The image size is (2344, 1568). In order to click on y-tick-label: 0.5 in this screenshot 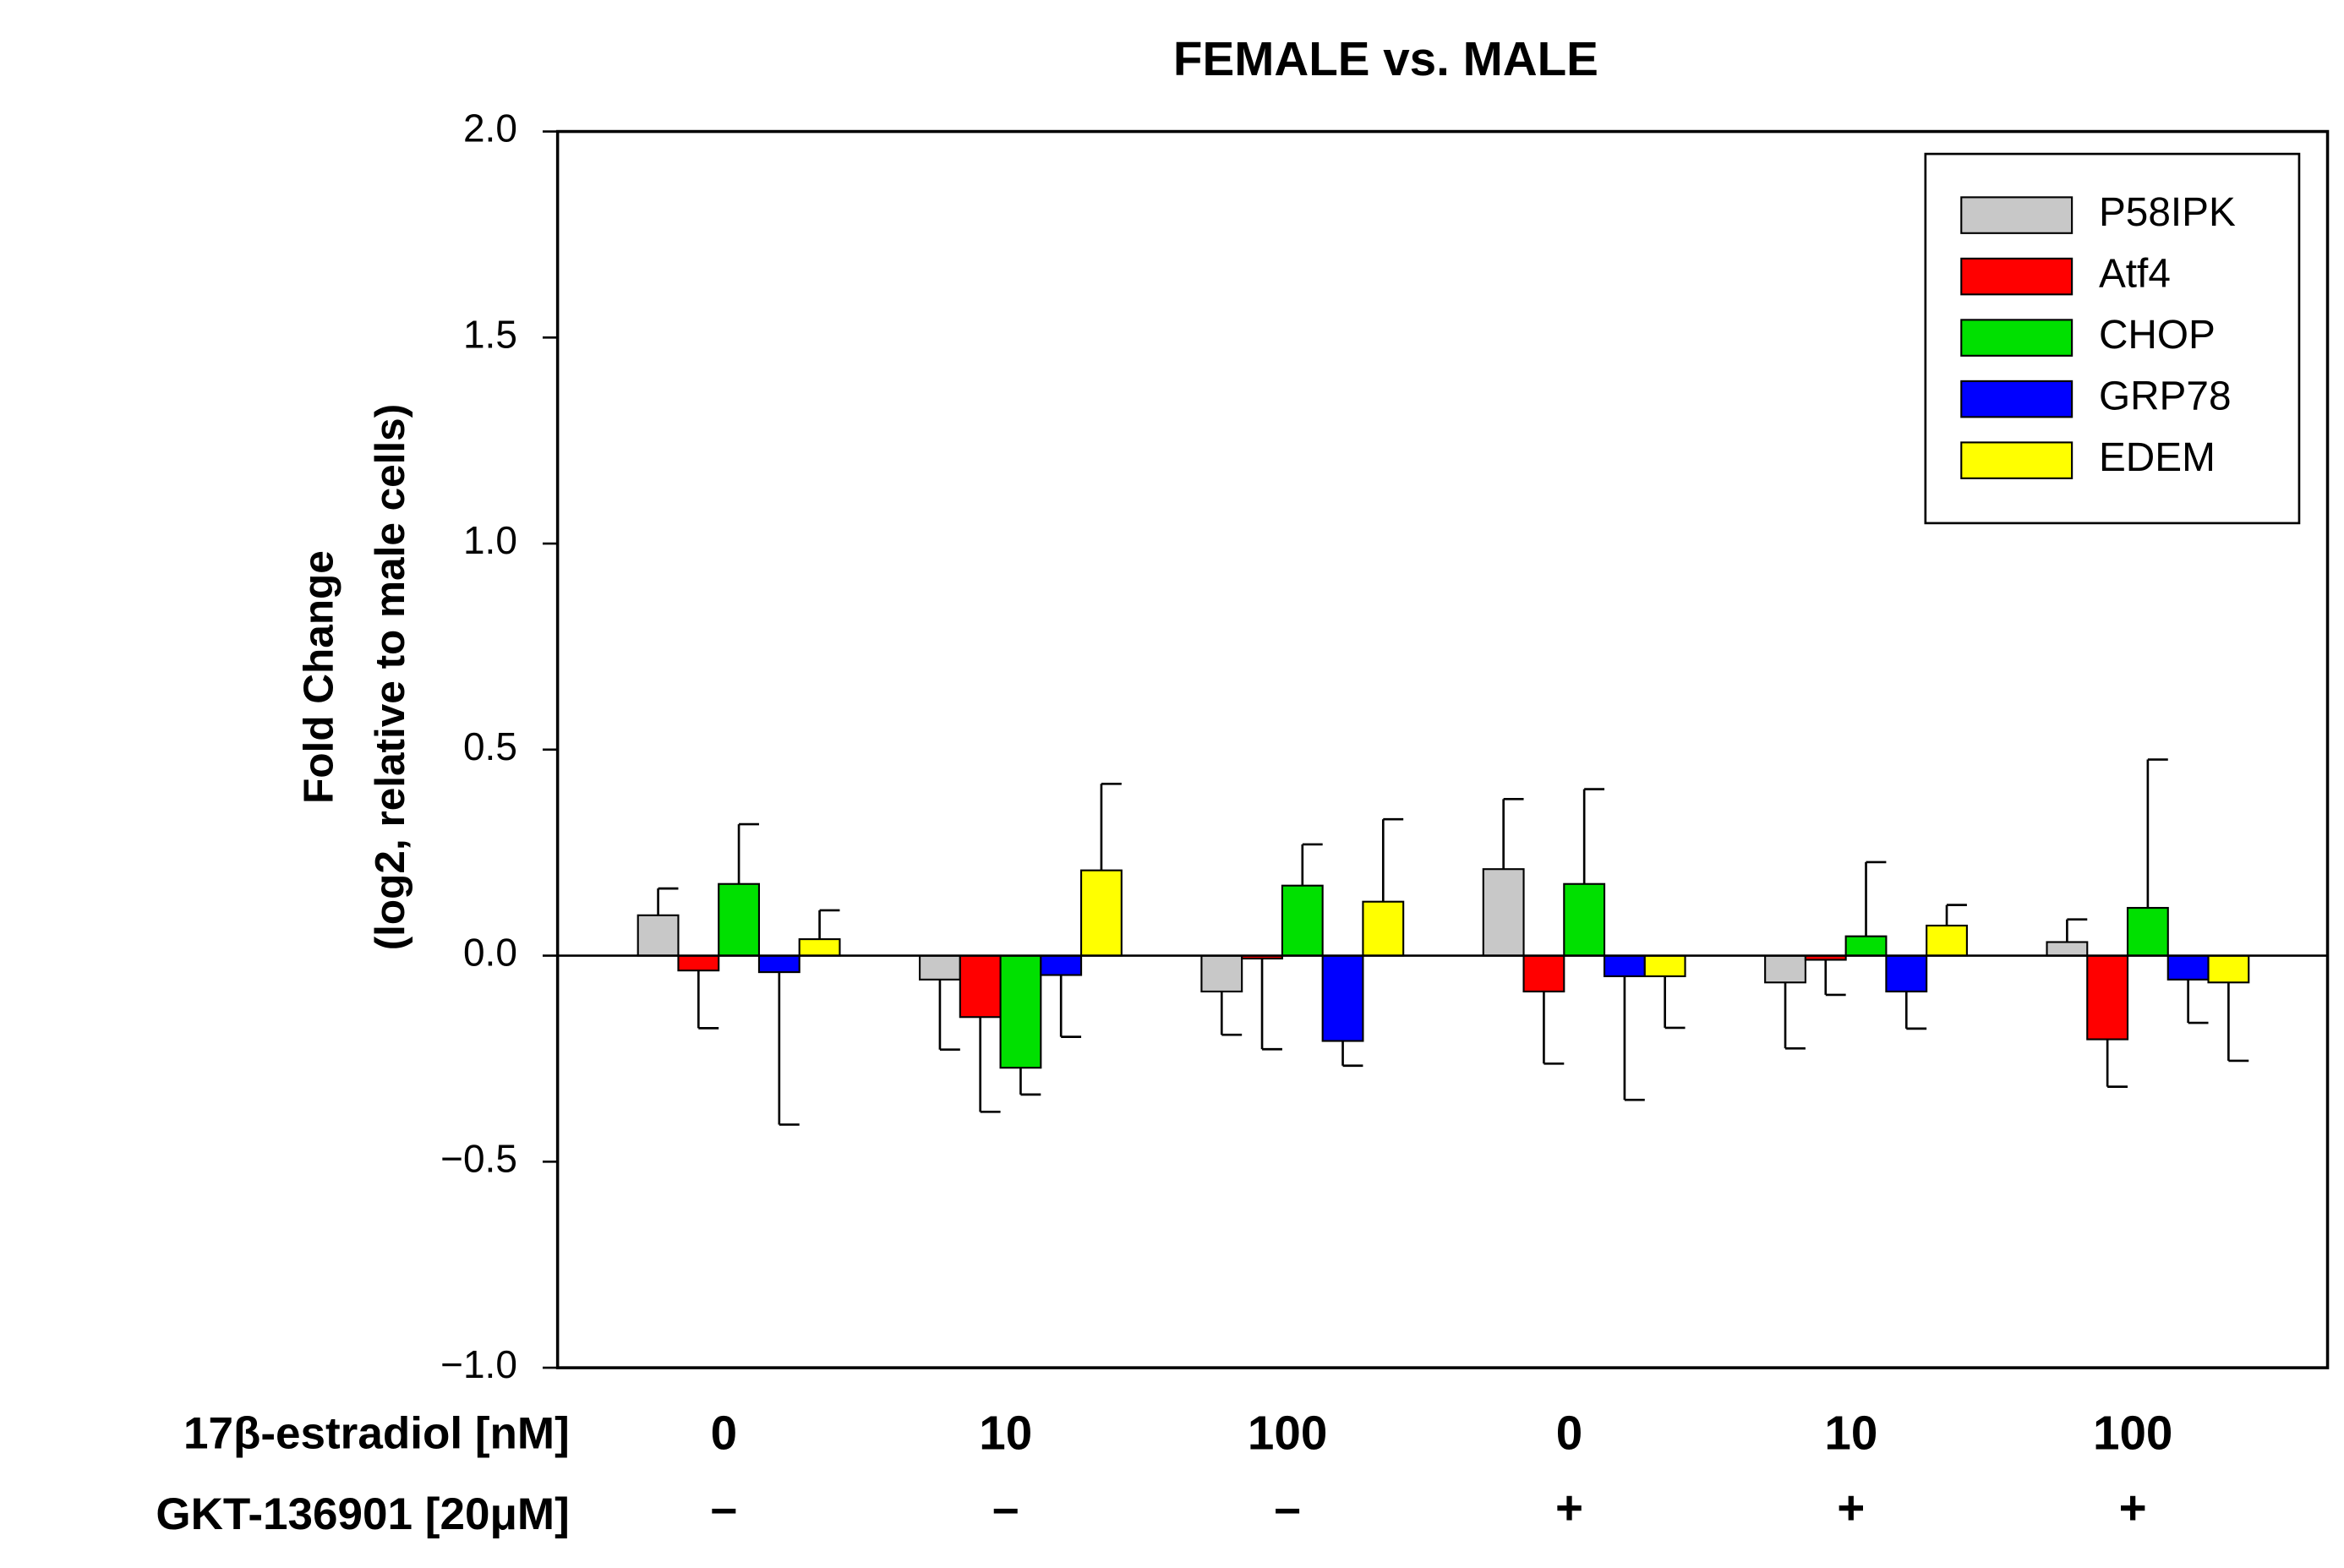, I will do `click(490, 746)`.